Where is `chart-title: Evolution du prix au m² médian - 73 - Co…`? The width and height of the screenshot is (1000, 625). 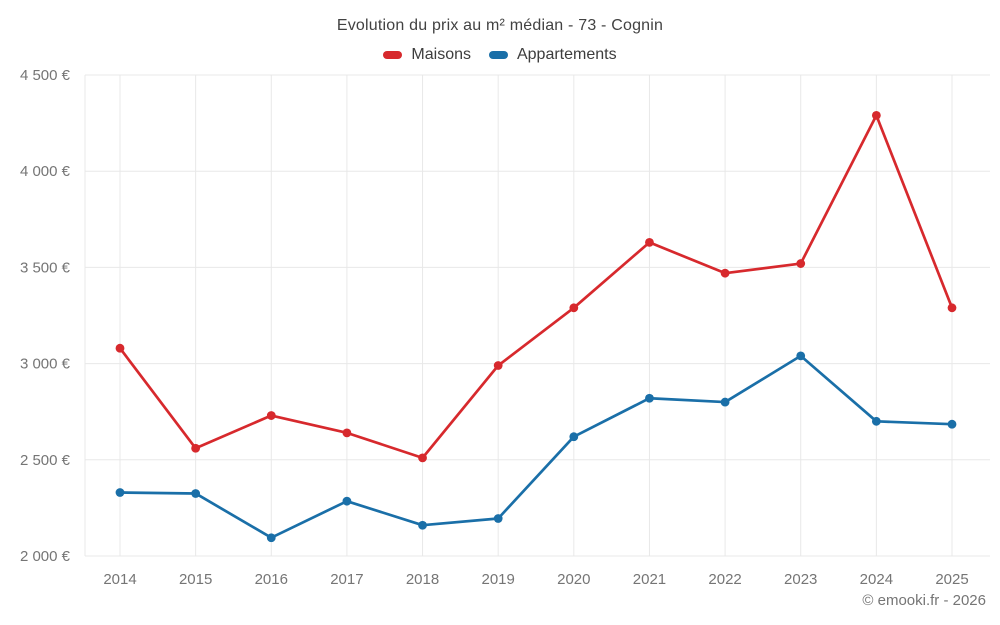 chart-title: Evolution du prix au m² médian - 73 - Co… is located at coordinates (500, 25).